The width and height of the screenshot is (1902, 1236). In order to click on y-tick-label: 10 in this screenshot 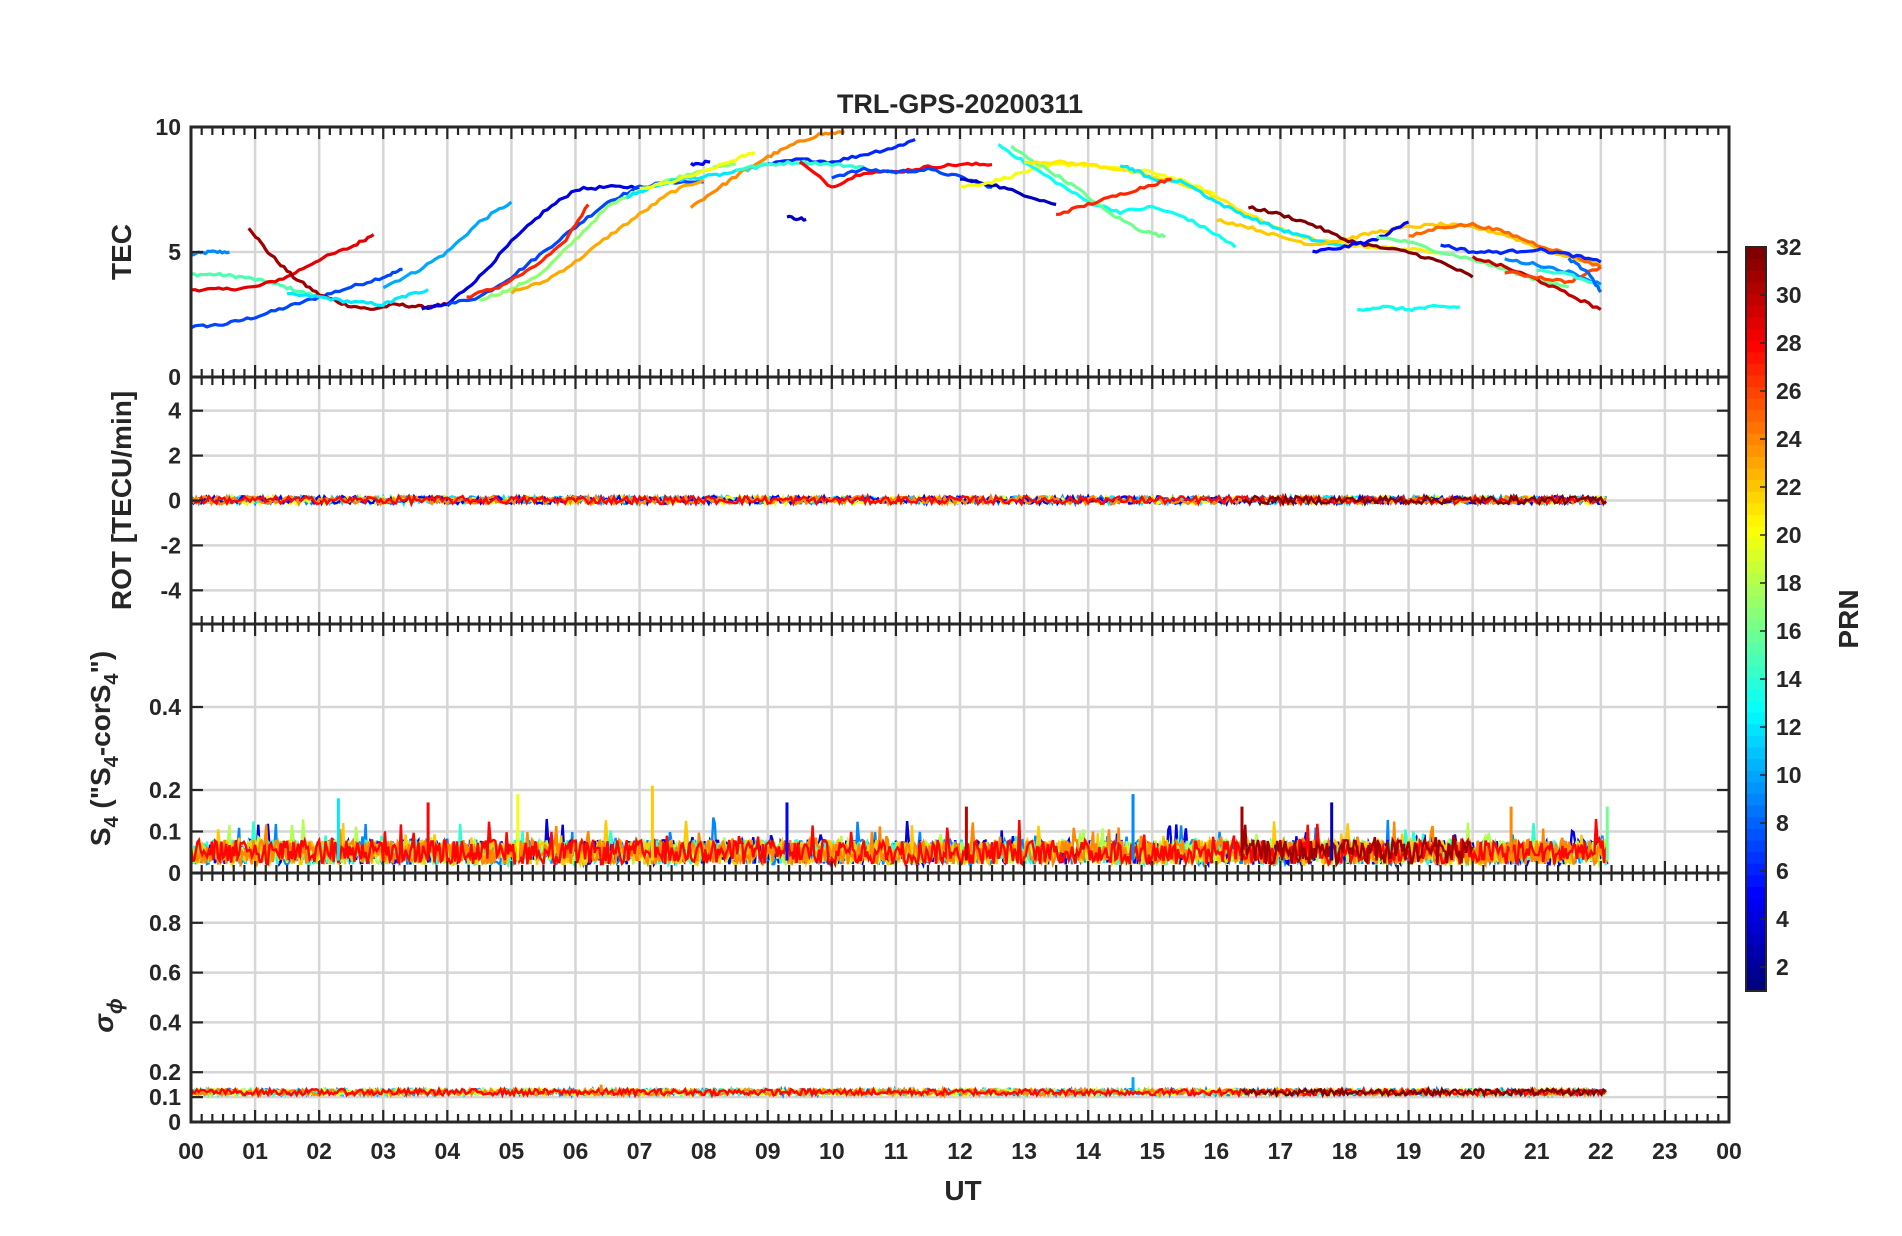, I will do `click(168, 127)`.